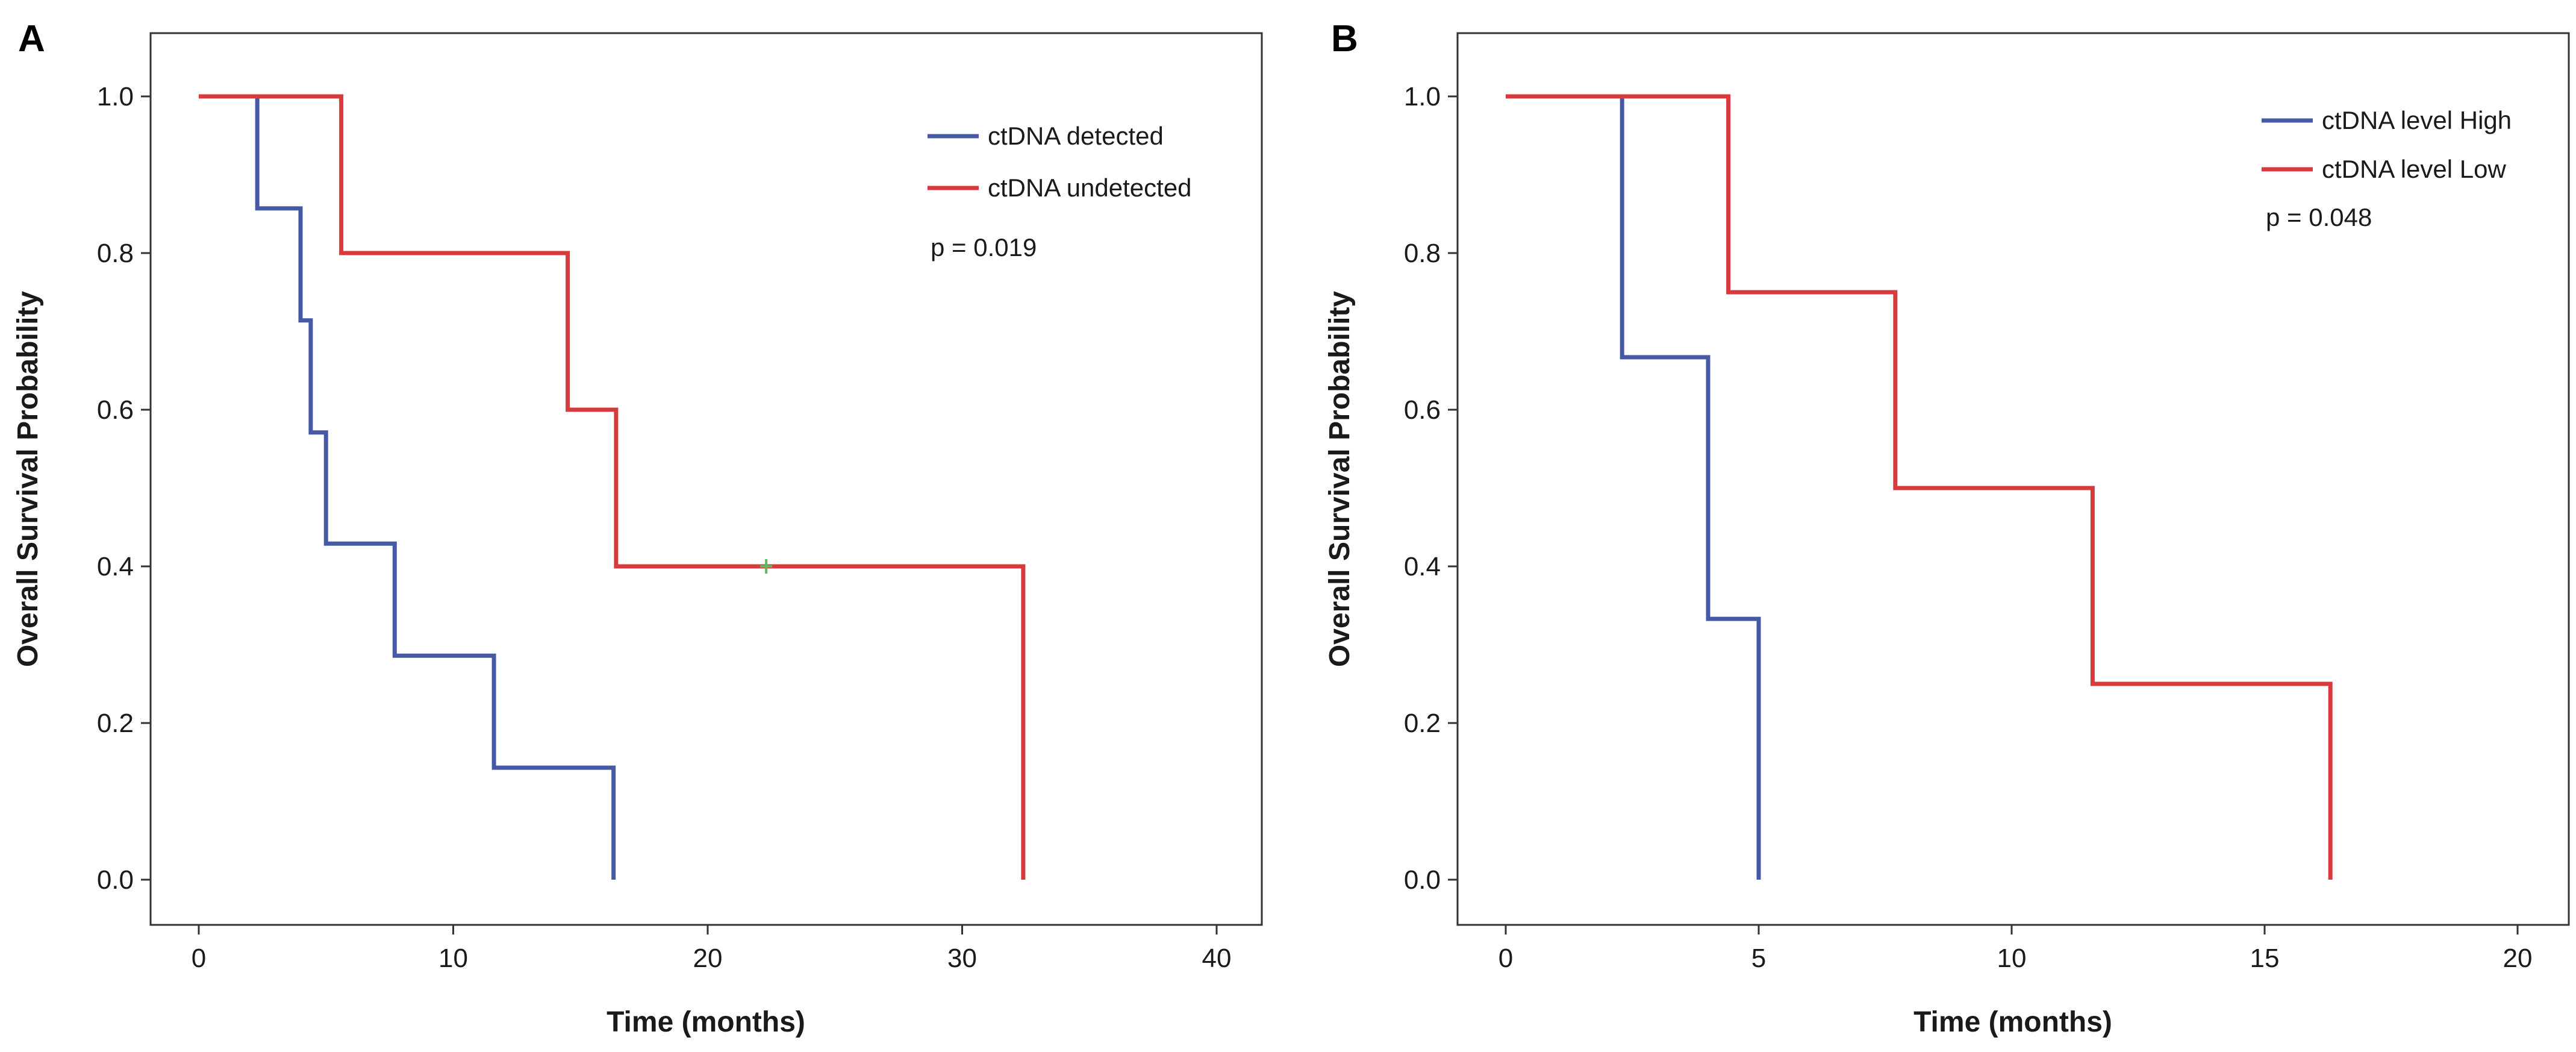  I want to click on x-tick-label: 5, so click(1758, 958).